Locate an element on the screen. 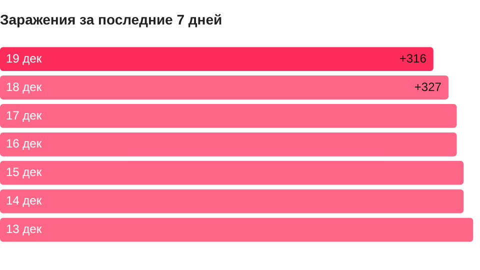  y-tick-label: 15 дек is located at coordinates (24, 172).